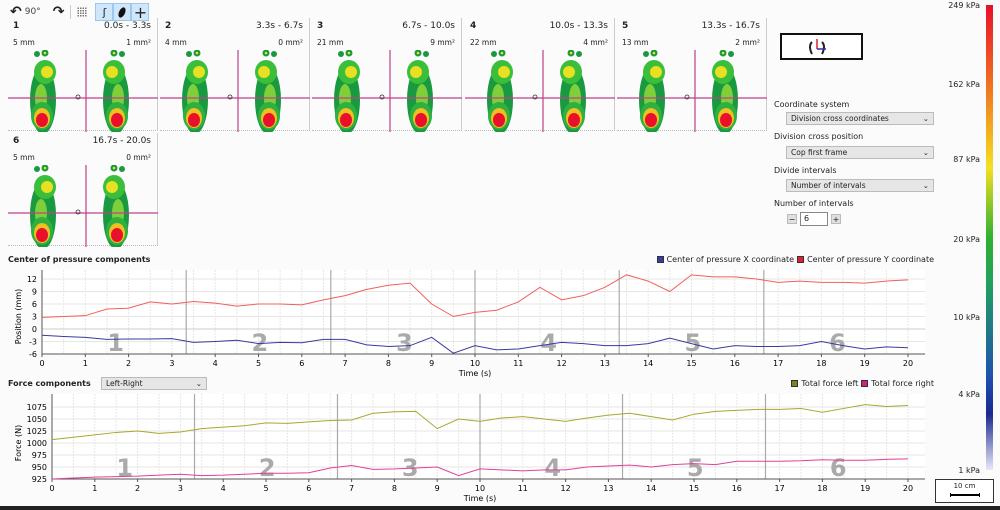 Image resolution: width=1000 pixels, height=510 pixels. Describe the element at coordinates (625, 26) in the screenshot. I see `panel-number: 5` at that location.